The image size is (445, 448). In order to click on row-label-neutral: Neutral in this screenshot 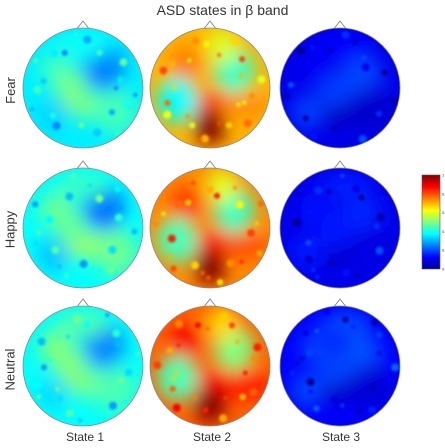, I will do `click(10, 369)`.